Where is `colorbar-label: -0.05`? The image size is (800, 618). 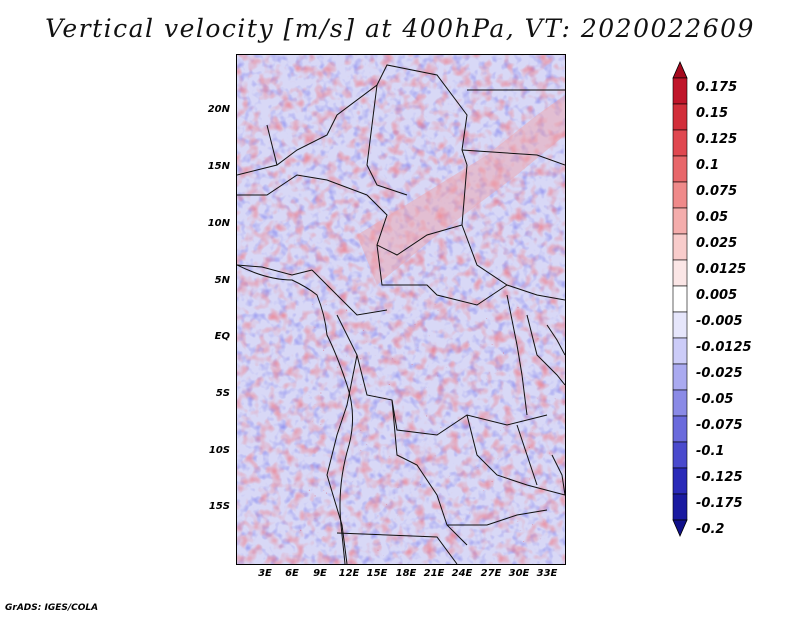 colorbar-label: -0.05 is located at coordinates (715, 399).